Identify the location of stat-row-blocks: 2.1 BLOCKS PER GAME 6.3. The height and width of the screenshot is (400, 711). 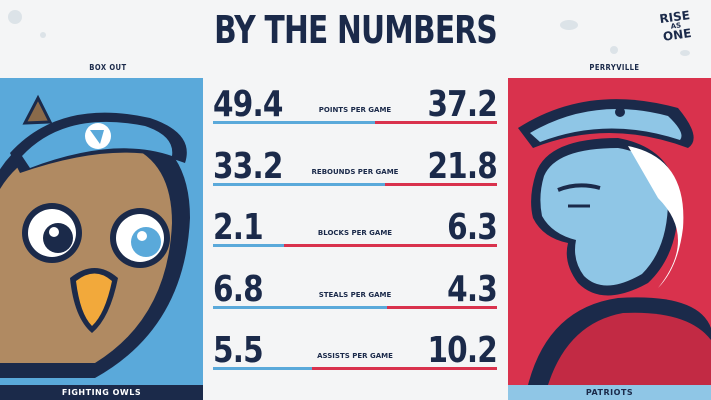
(355, 234).